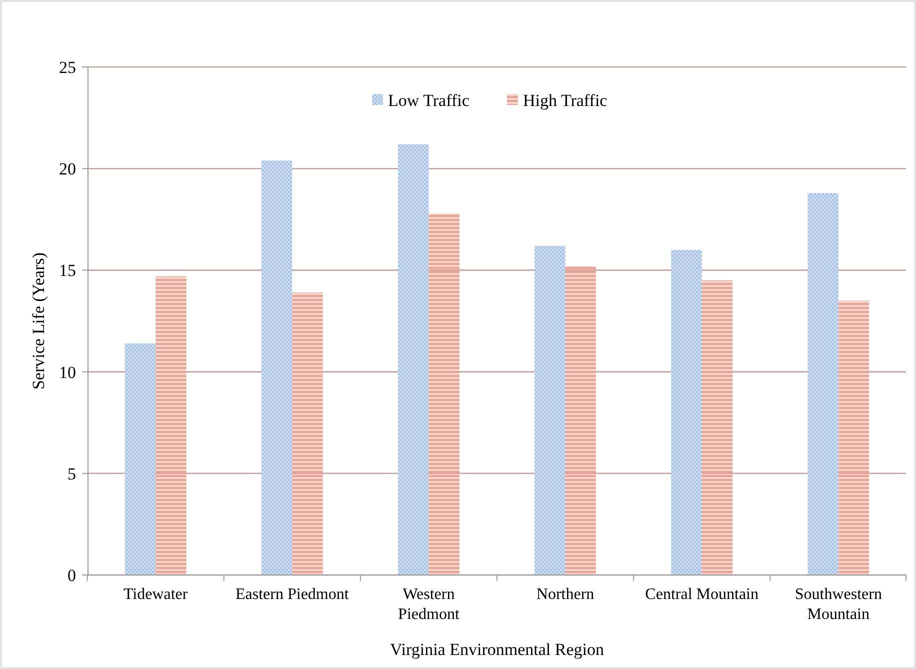  Describe the element at coordinates (67, 372) in the screenshot. I see `y-tick-label: 10` at that location.